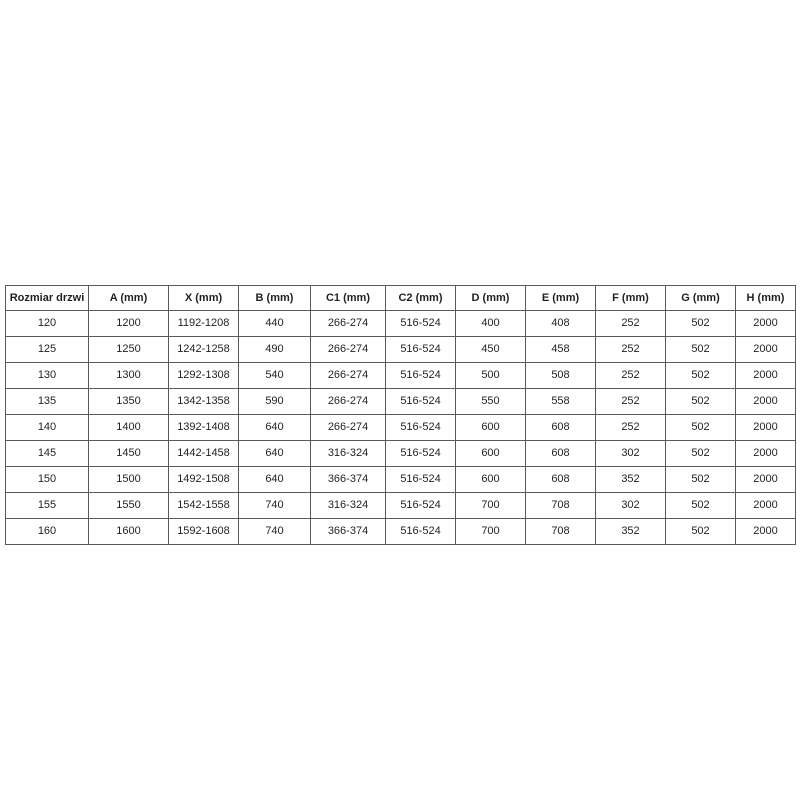 This screenshot has width=800, height=800. I want to click on table-cell: 1200, so click(128, 323).